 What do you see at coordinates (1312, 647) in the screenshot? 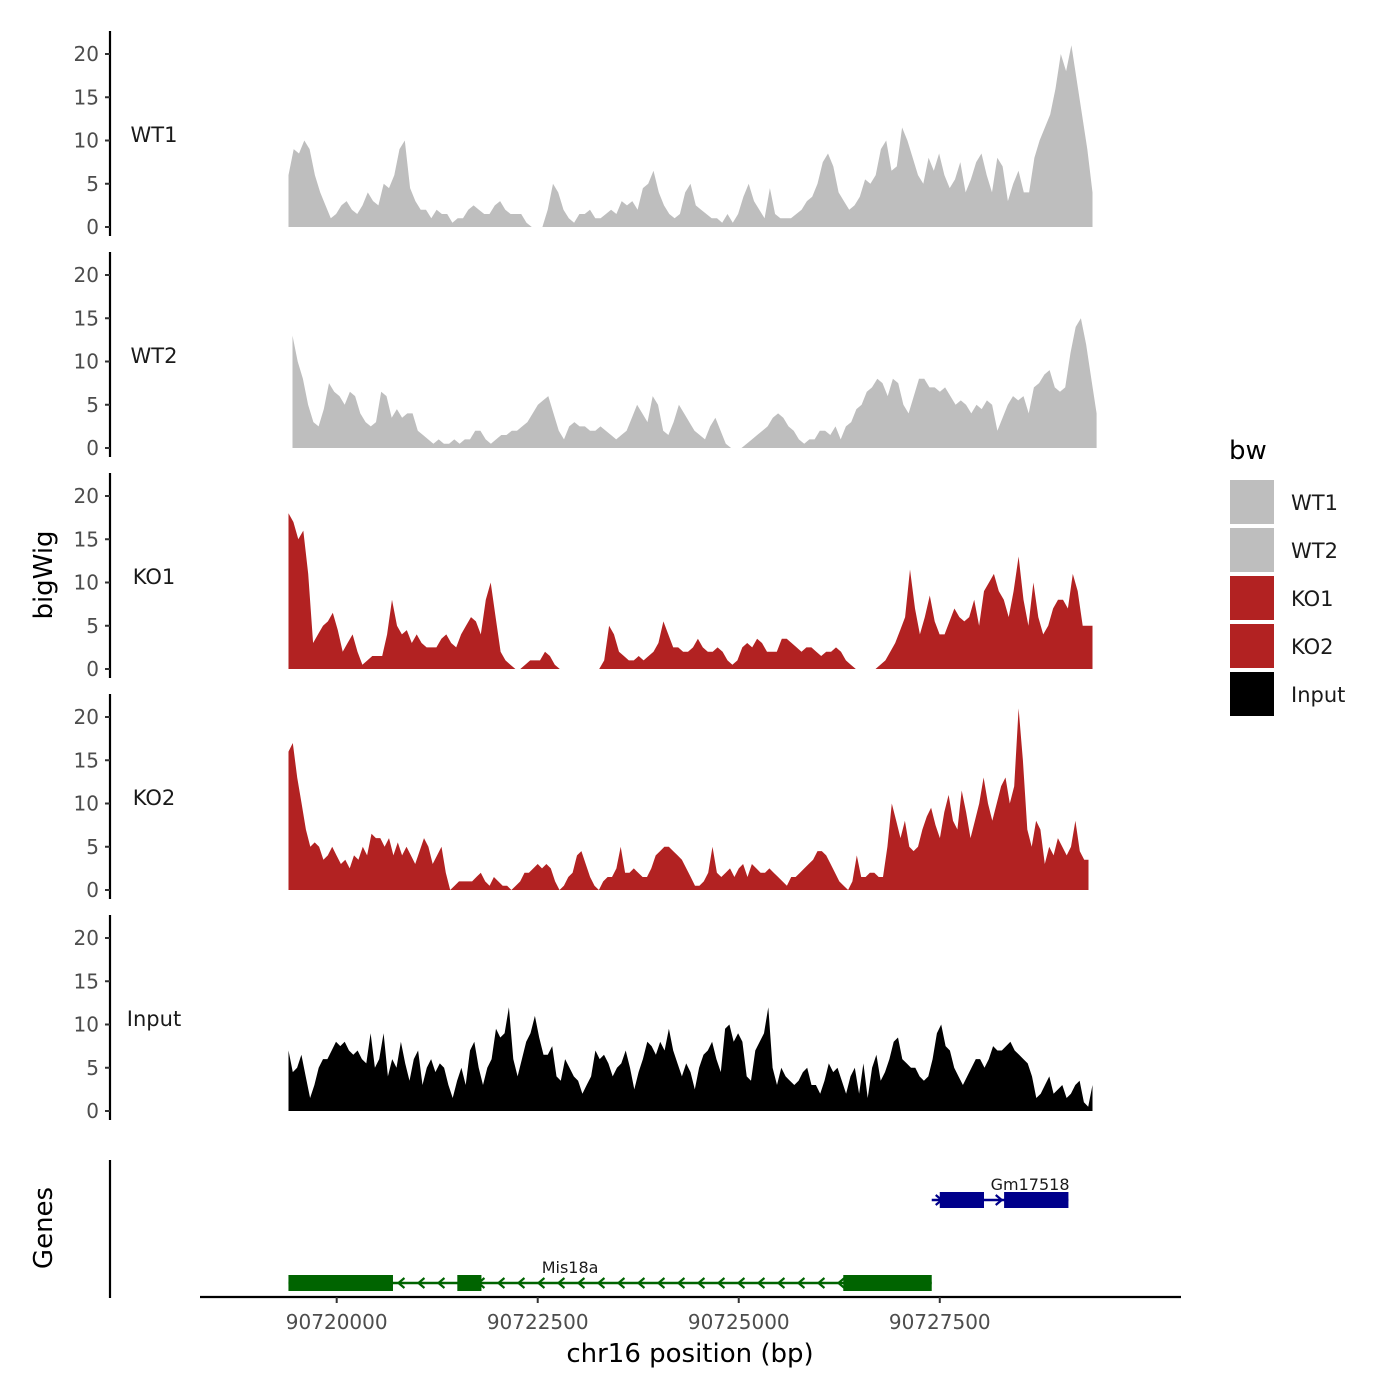
I see `legend-label: KO2` at bounding box center [1312, 647].